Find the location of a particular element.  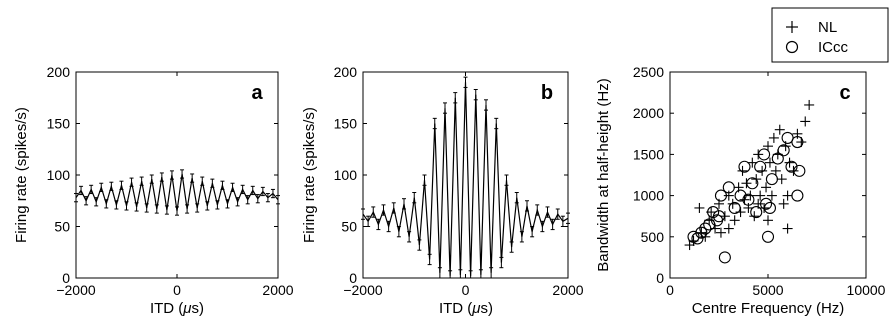

panel-c-label: c is located at coordinates (844, 93).